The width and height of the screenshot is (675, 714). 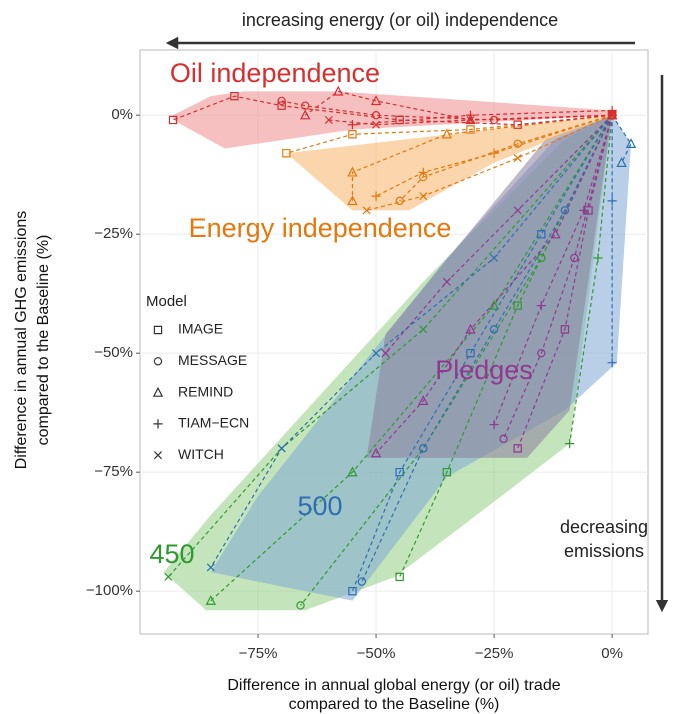 I want to click on region-label: 500, so click(x=319, y=506).